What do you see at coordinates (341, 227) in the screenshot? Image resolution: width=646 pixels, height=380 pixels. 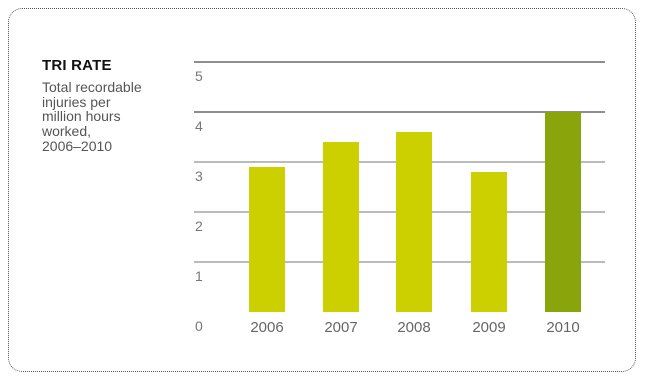 I see `bar-2007` at bounding box center [341, 227].